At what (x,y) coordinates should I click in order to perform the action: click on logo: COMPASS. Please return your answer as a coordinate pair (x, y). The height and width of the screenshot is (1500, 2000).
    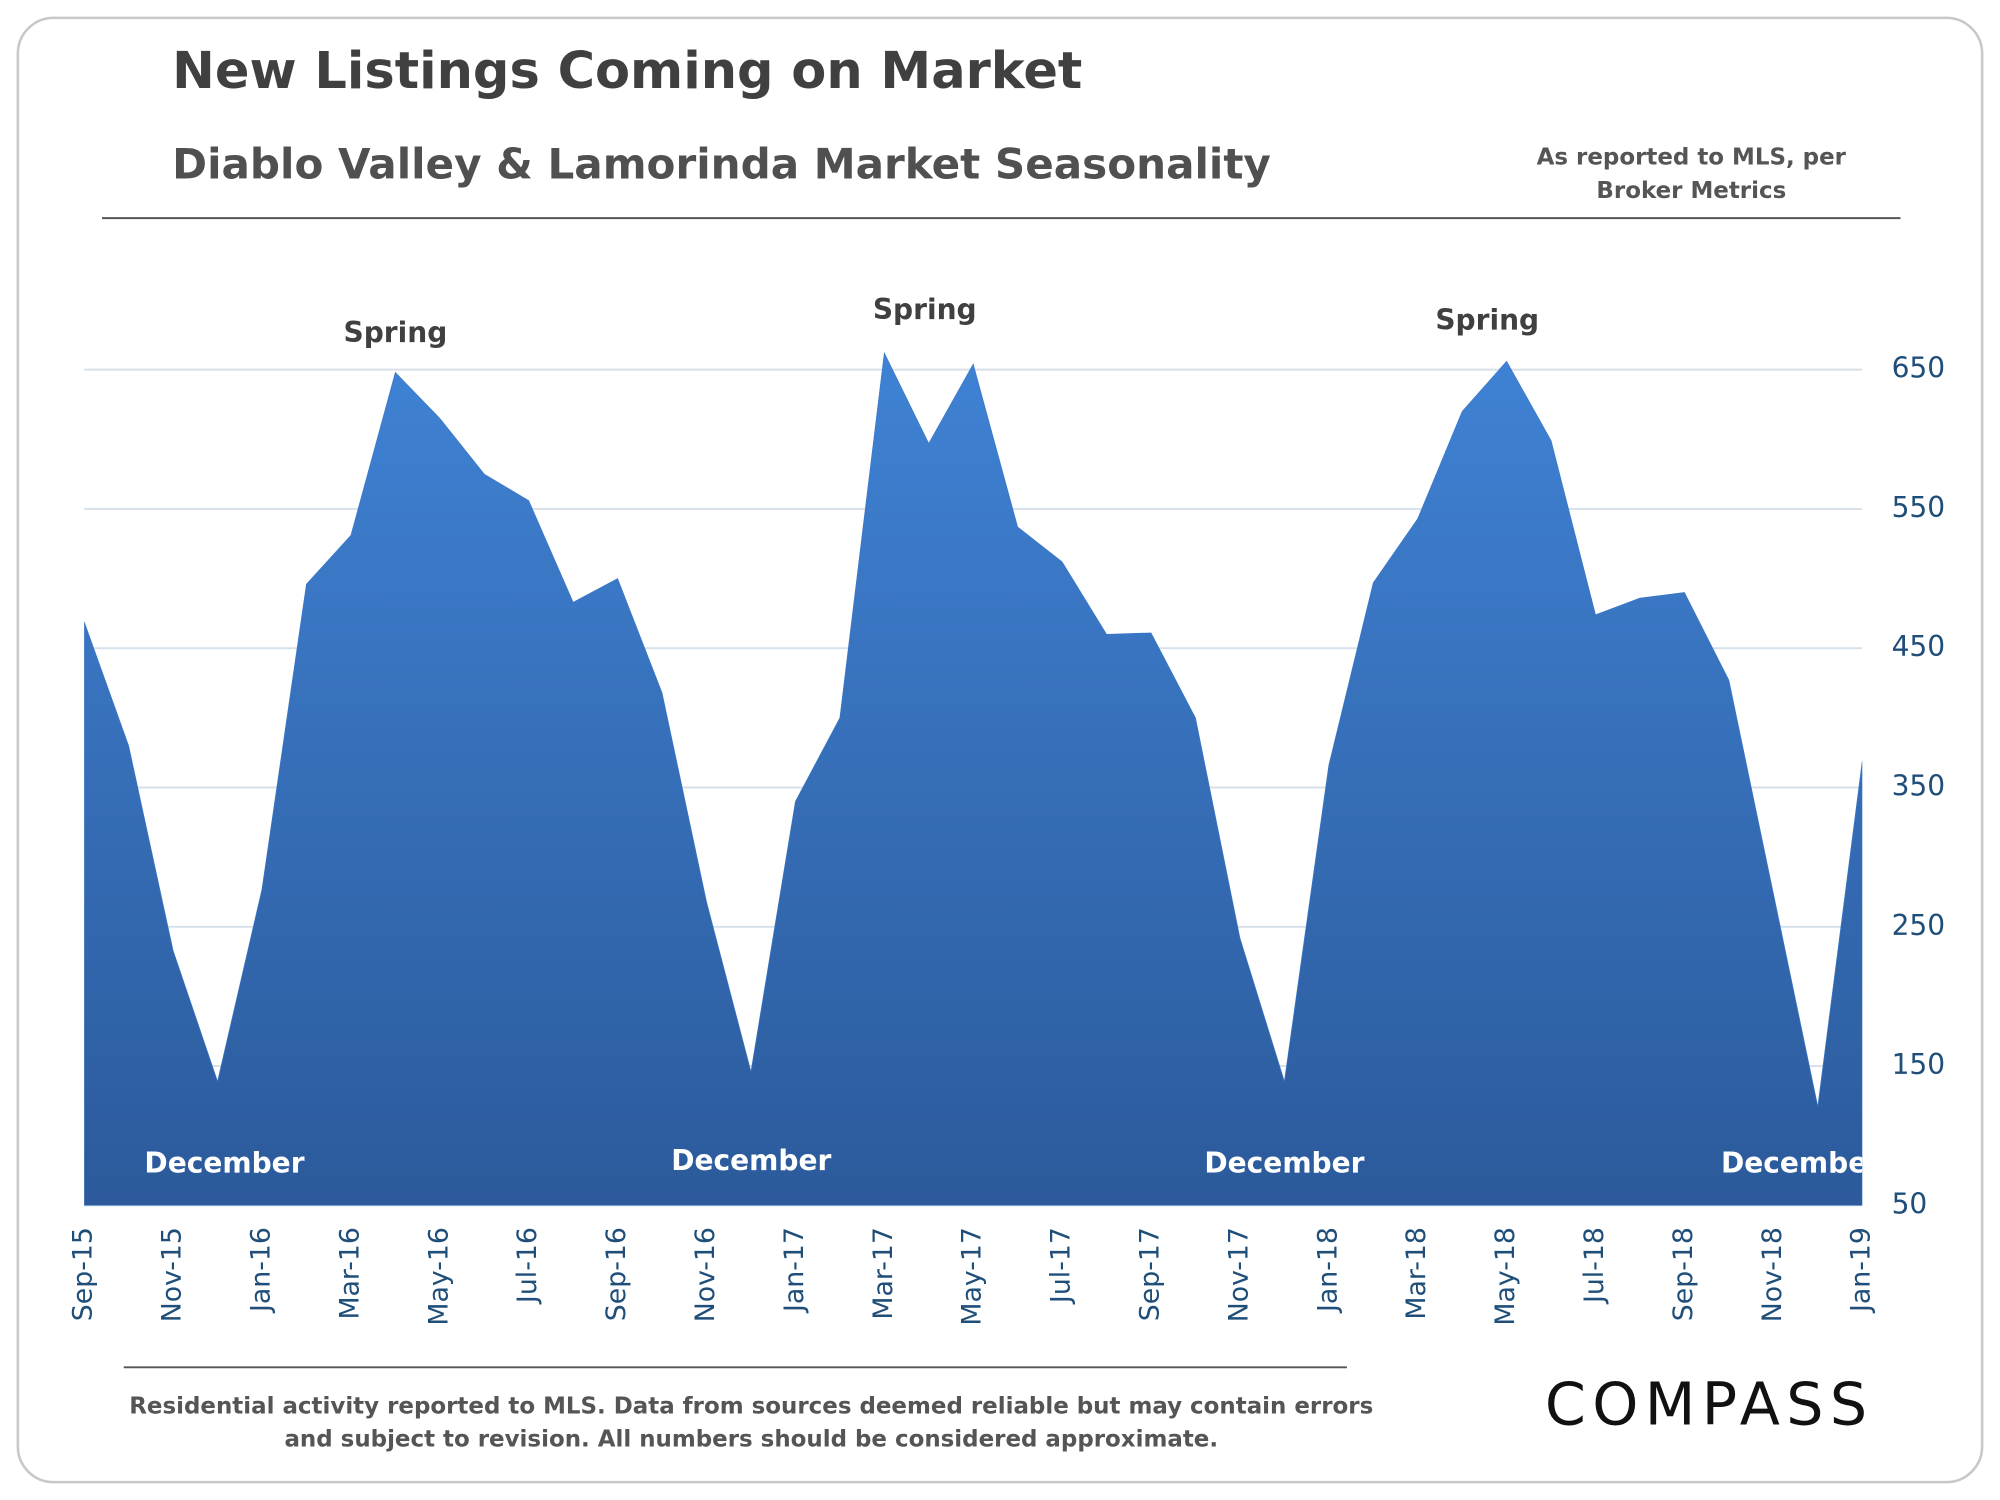
    Looking at the image, I should click on (1709, 1404).